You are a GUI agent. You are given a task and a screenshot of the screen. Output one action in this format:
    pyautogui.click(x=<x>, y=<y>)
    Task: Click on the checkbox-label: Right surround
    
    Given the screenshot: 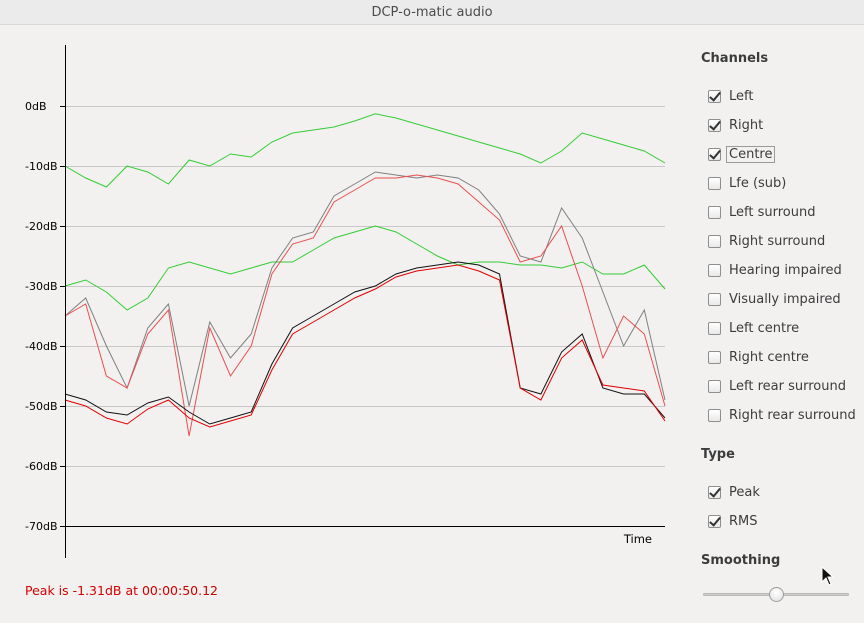 What is the action you would take?
    pyautogui.click(x=777, y=241)
    